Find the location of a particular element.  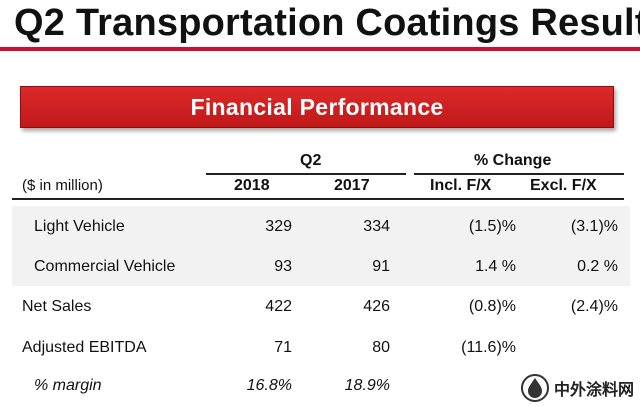

row-label: Adjusted EBITDA is located at coordinates (84, 347).